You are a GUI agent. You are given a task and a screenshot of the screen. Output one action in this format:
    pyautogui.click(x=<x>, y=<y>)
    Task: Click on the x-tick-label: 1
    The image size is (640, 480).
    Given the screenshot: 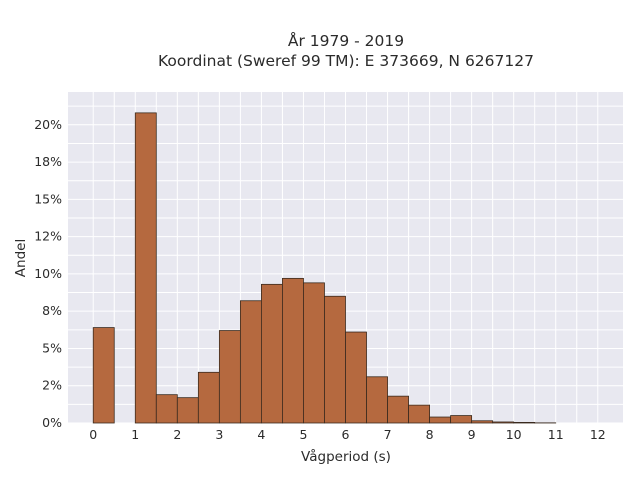 What is the action you would take?
    pyautogui.click(x=135, y=434)
    